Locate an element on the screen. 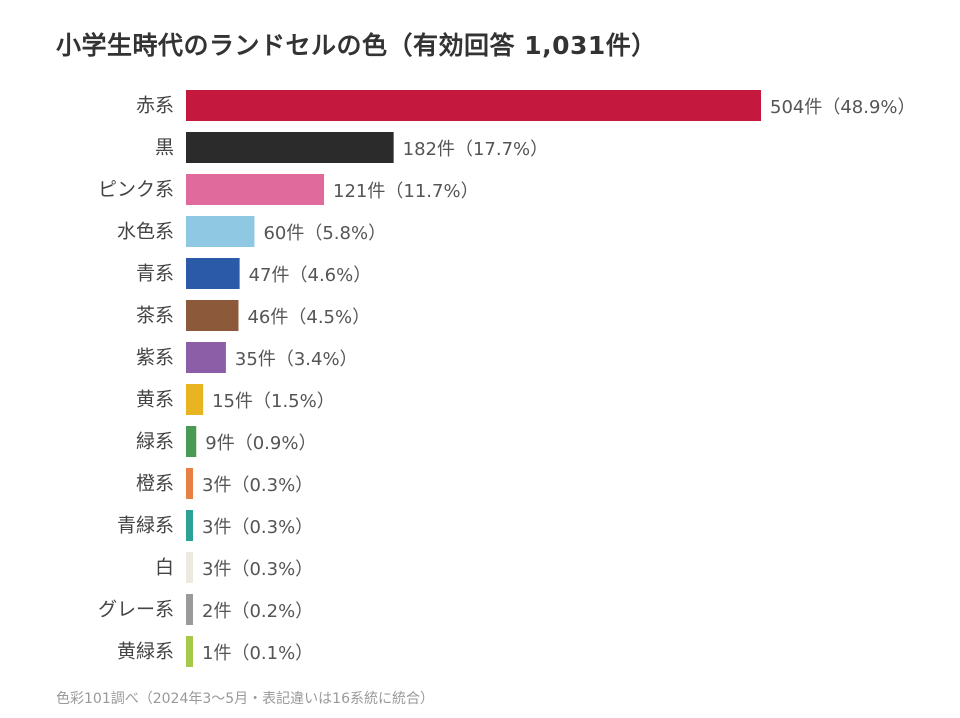 This screenshot has height=718, width=960. value-label: 2件（0.2%） is located at coordinates (257, 611).